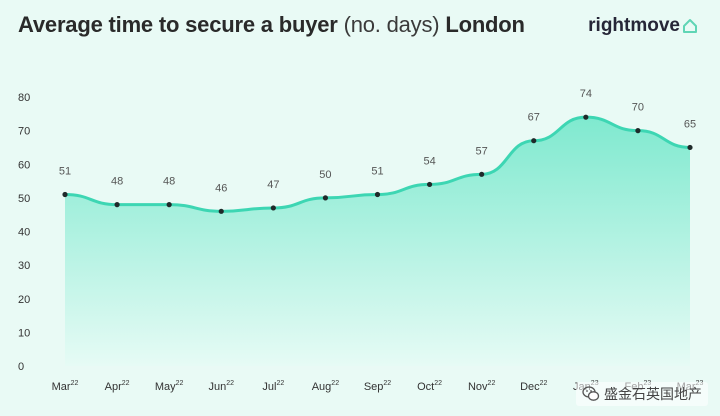 This screenshot has width=720, height=416. Describe the element at coordinates (178, 24) in the screenshot. I see `title-main: Average time to secure a buyer` at that location.